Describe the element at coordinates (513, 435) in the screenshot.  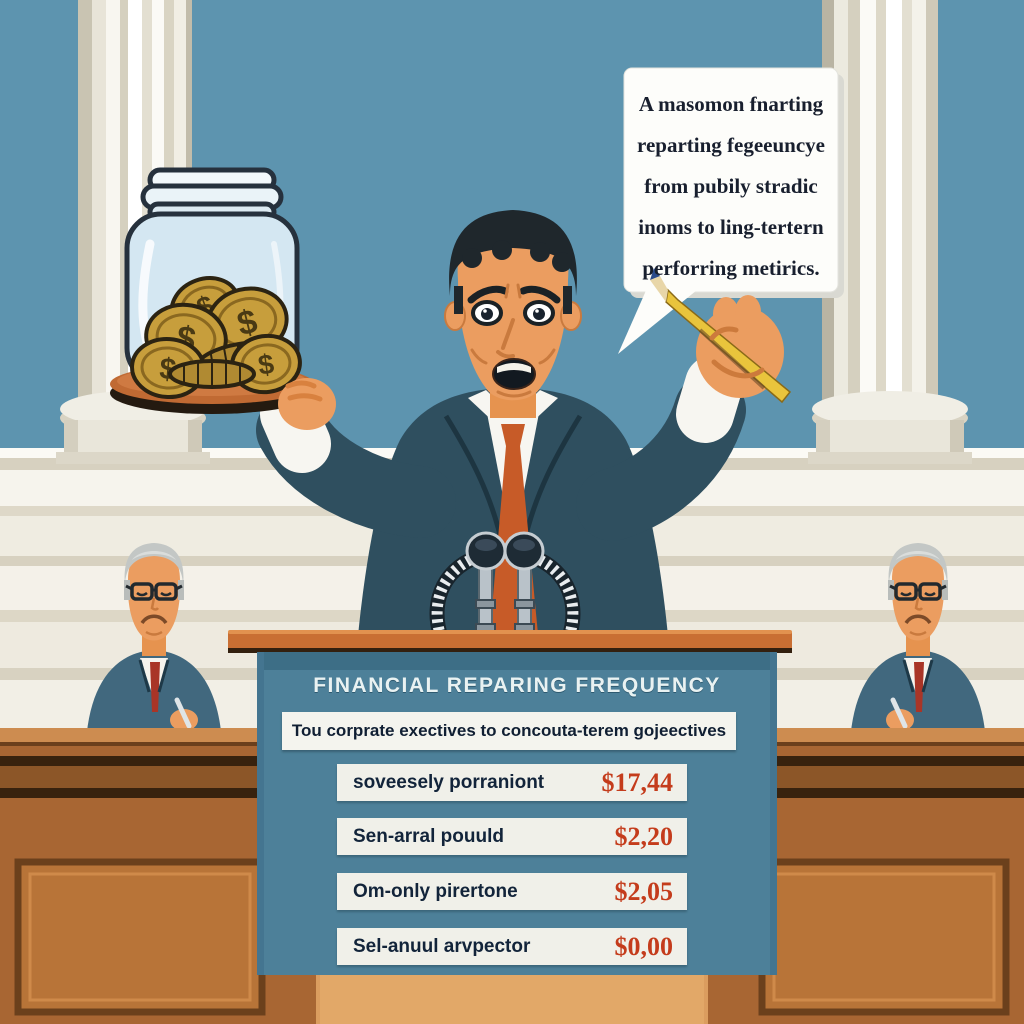
I see `tie` at that location.